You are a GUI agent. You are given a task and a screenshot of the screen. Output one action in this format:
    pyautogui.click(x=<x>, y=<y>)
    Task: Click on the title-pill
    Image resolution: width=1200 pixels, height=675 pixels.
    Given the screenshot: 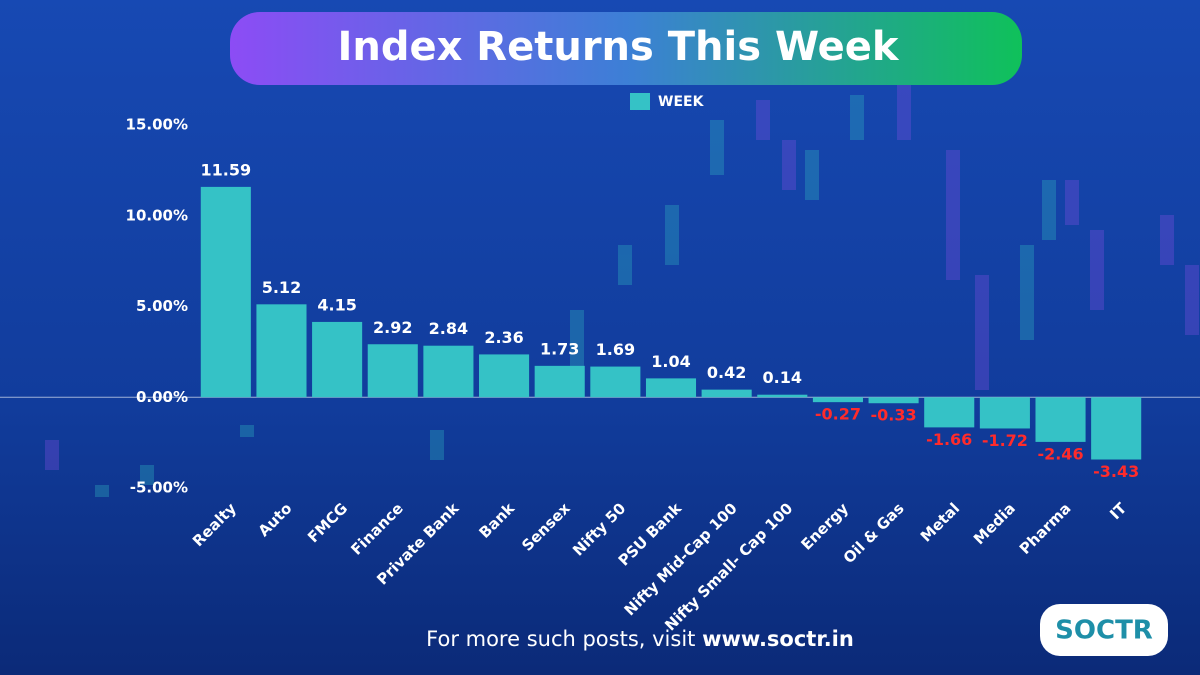 What is the action you would take?
    pyautogui.click(x=626, y=48)
    